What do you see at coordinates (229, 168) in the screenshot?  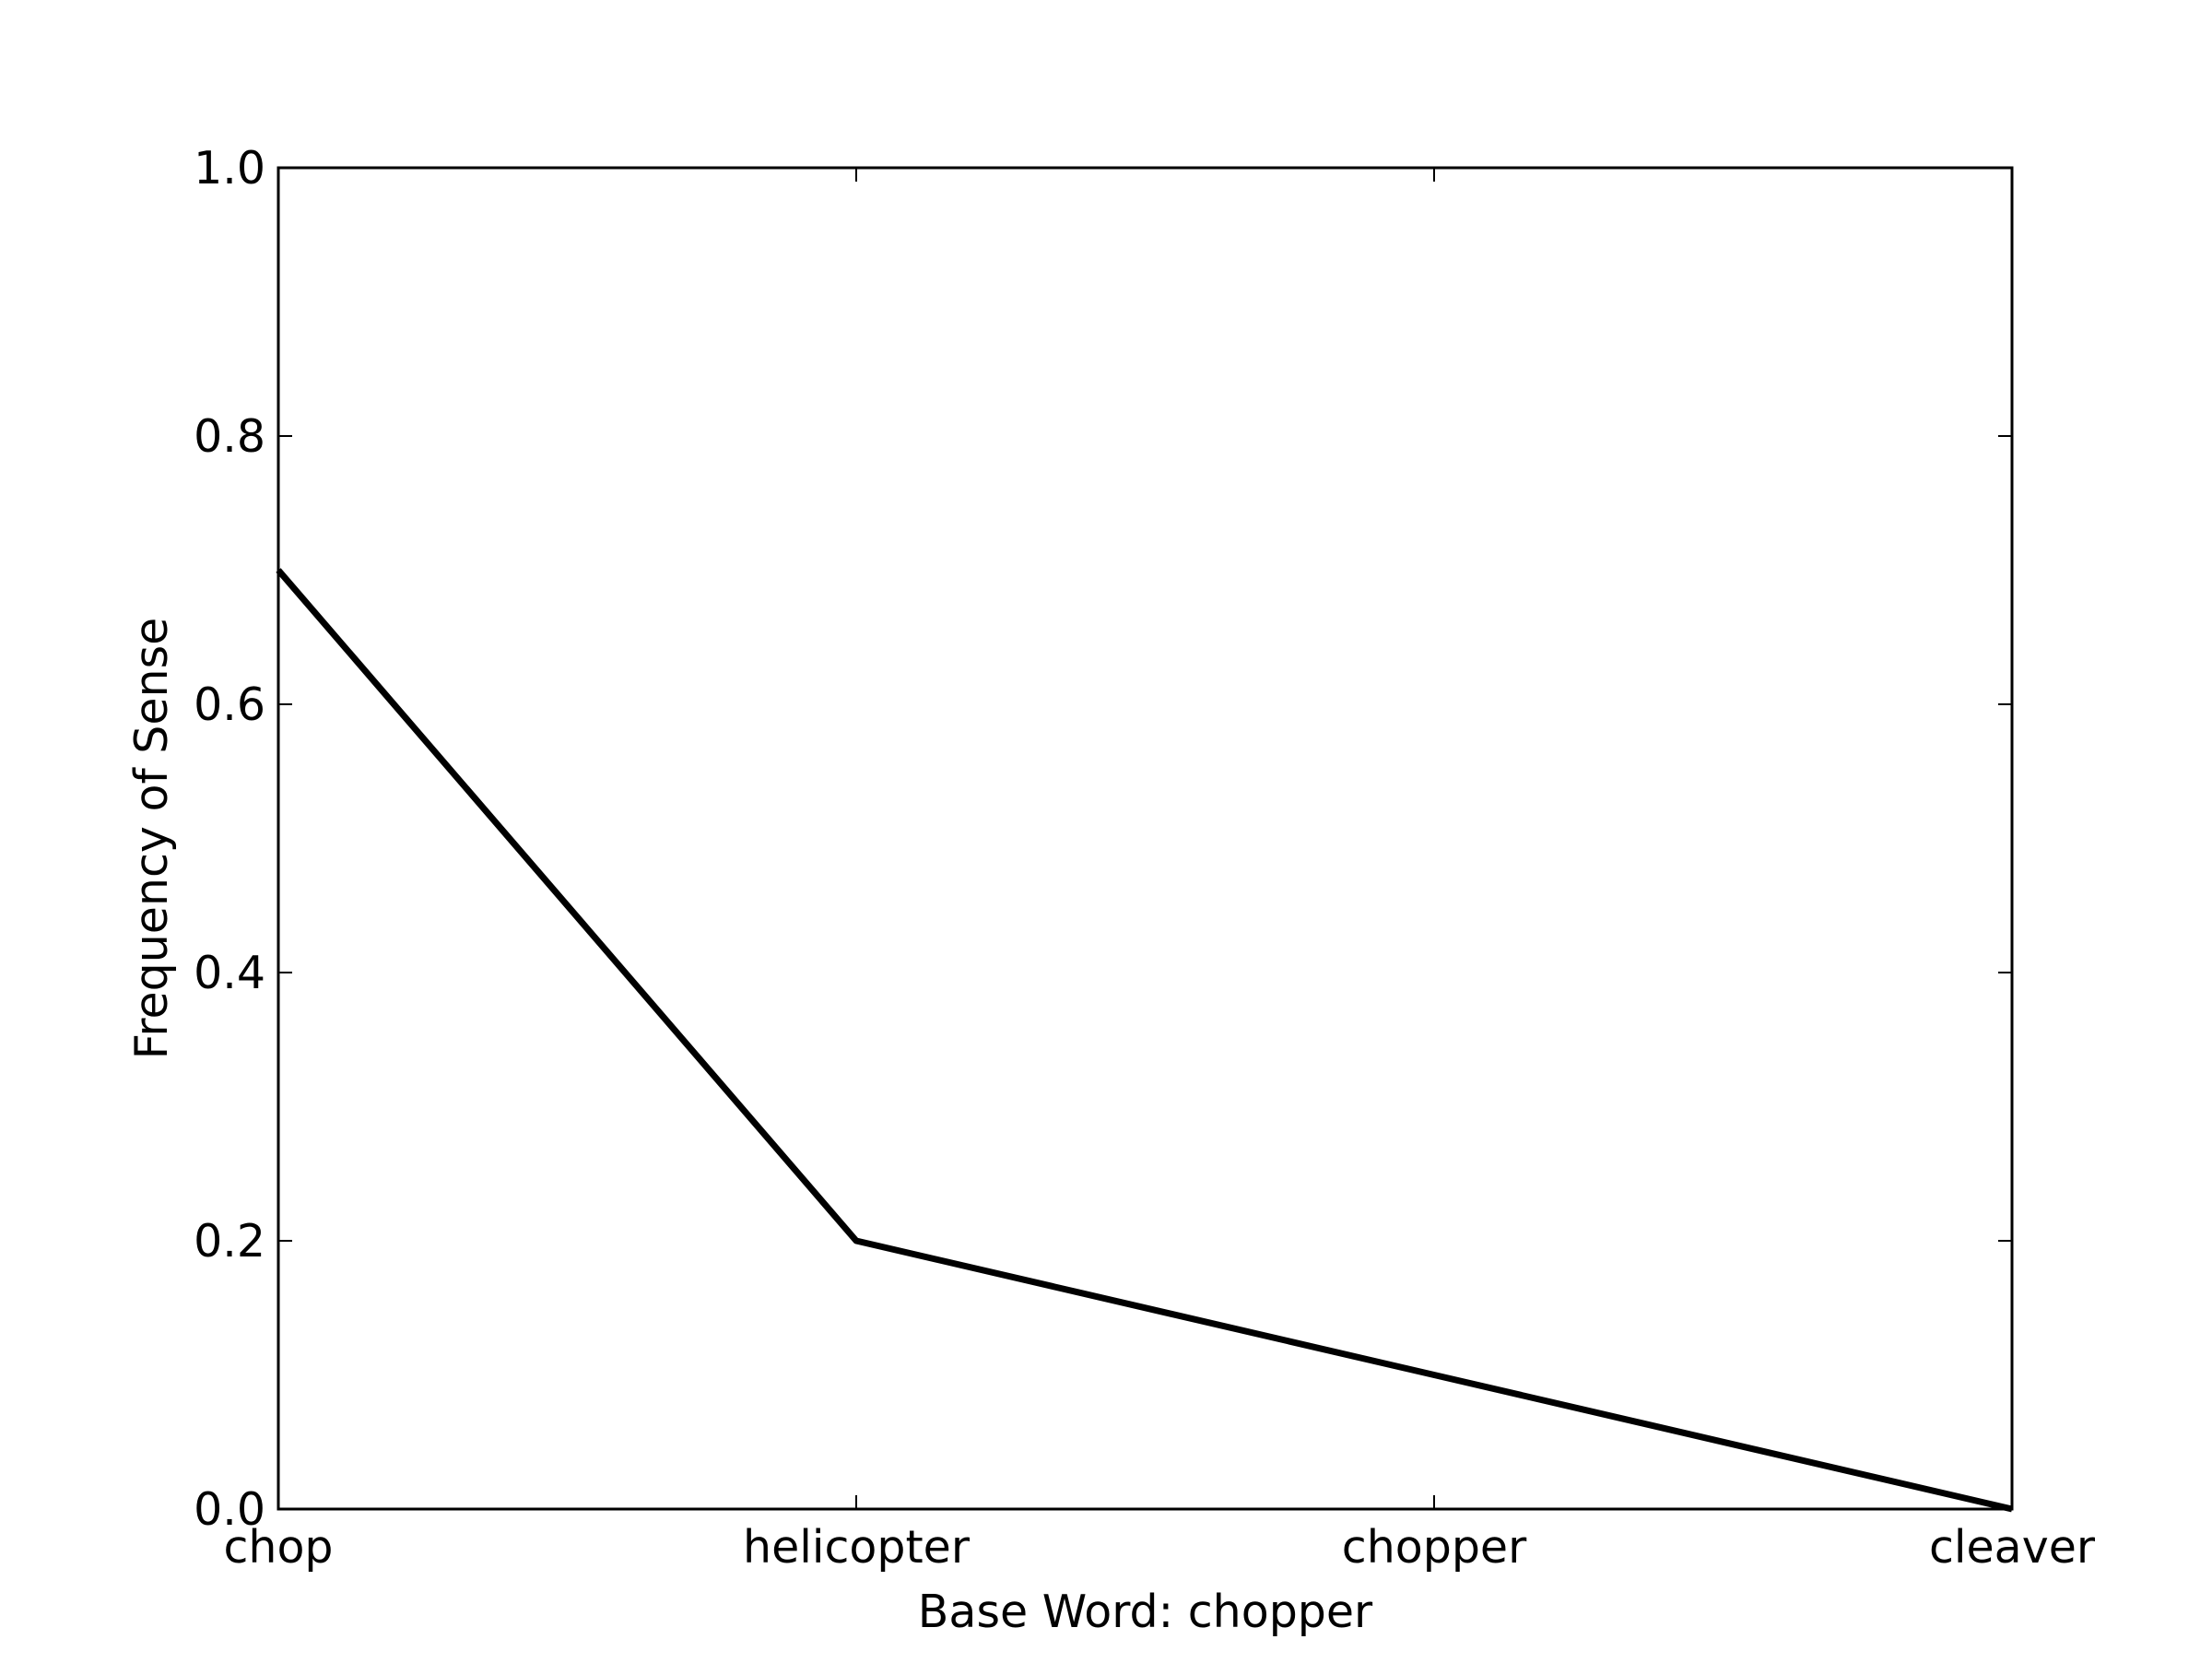 I see `y-tick-label: 1.0` at bounding box center [229, 168].